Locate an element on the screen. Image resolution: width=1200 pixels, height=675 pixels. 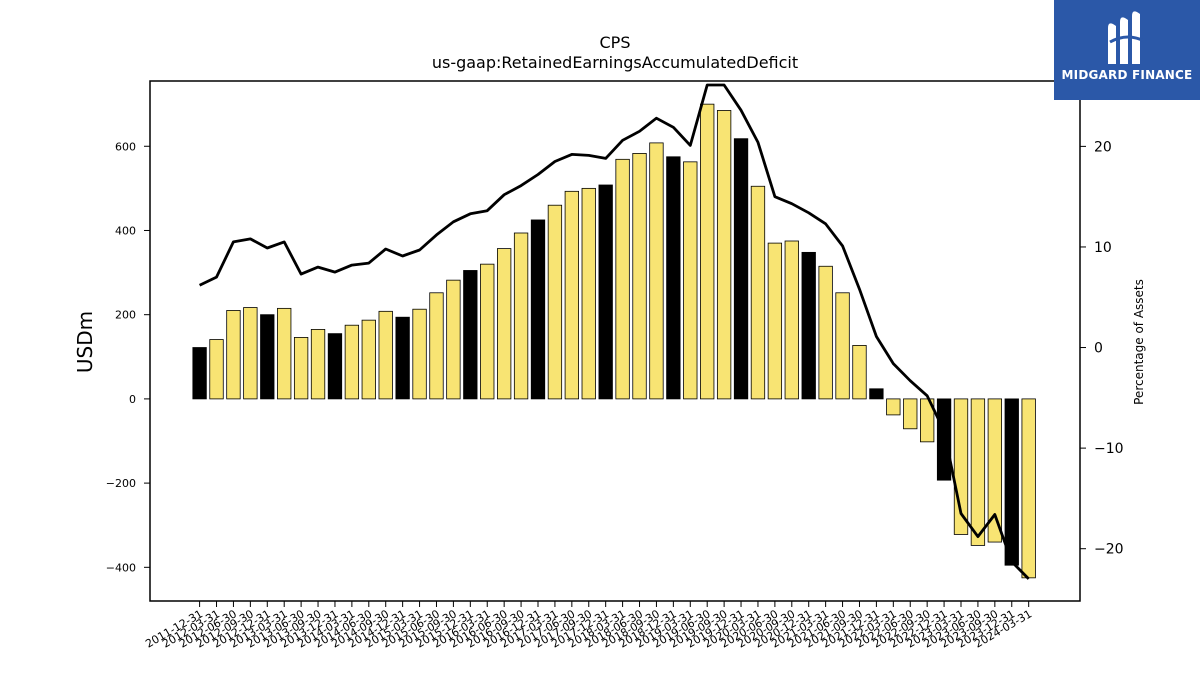
y2-tick-label: −10 is located at coordinates (1109, 449).